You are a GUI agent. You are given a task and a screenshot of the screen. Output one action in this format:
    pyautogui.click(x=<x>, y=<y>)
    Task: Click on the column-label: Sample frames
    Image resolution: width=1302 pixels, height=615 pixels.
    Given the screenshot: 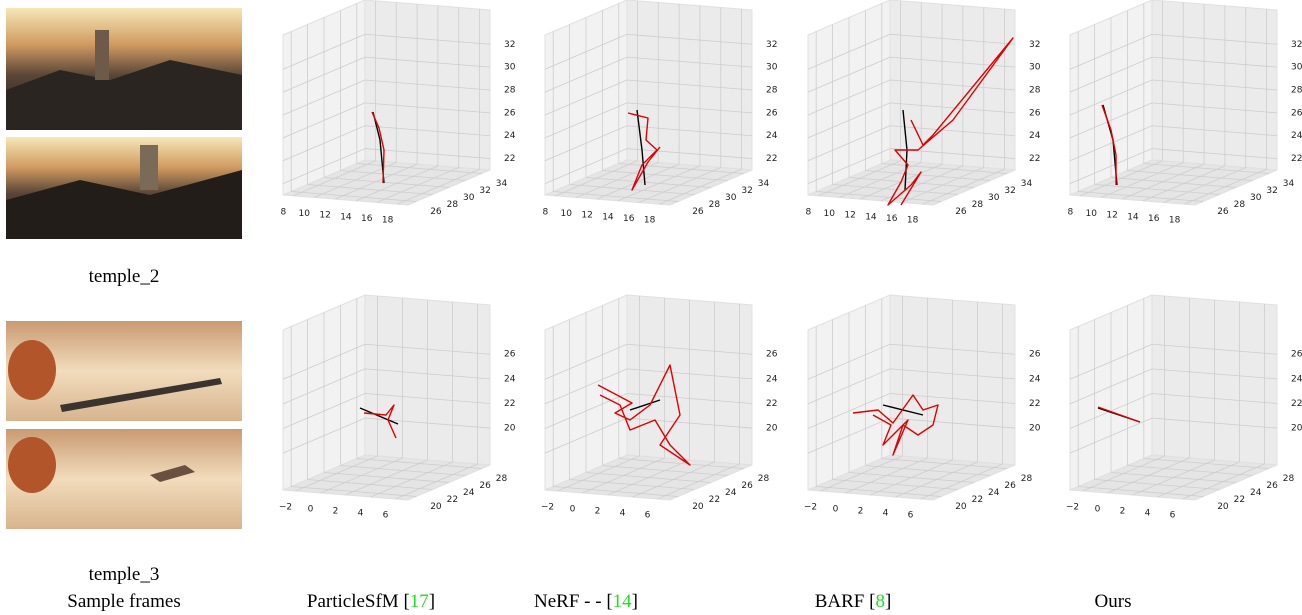 What is the action you would take?
    pyautogui.click(x=123, y=601)
    